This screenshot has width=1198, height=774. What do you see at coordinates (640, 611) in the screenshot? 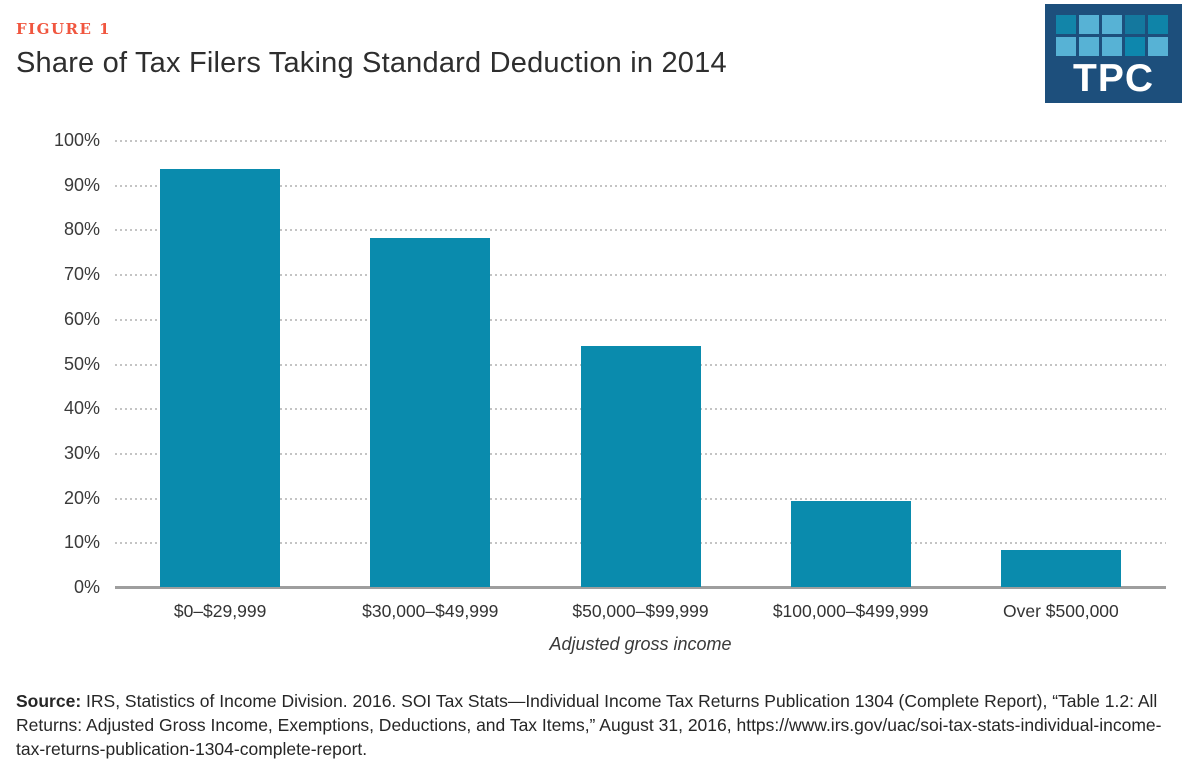
I see `x-axis-category-label-3: $50,000–$99,999` at bounding box center [640, 611].